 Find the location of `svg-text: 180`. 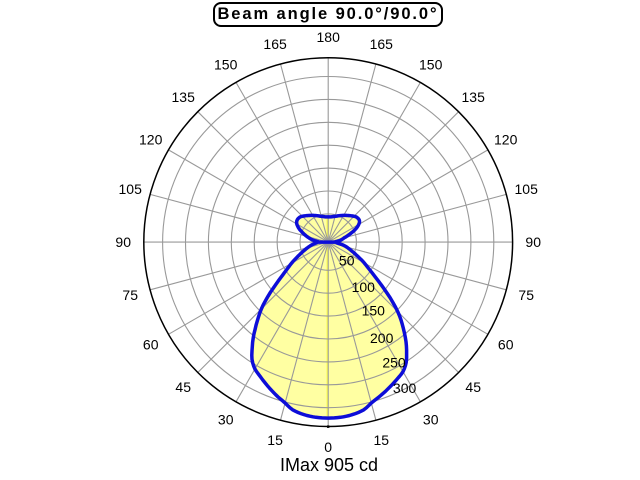

svg-text: 180 is located at coordinates (329, 37).